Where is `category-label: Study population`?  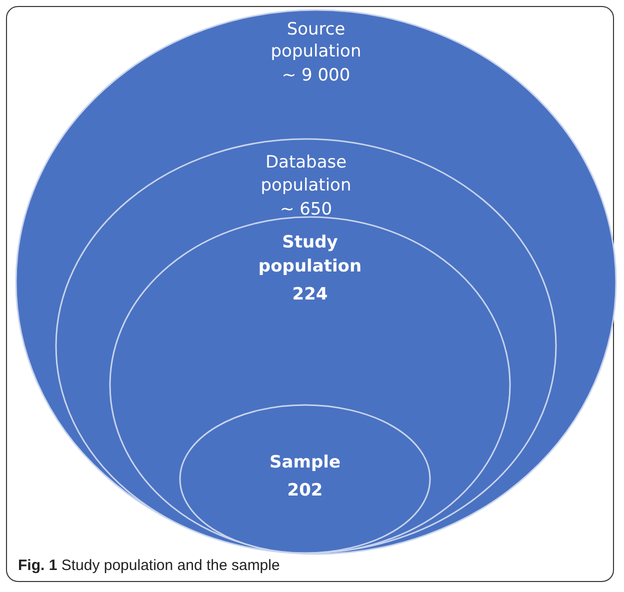 category-label: Study population is located at coordinates (310, 254).